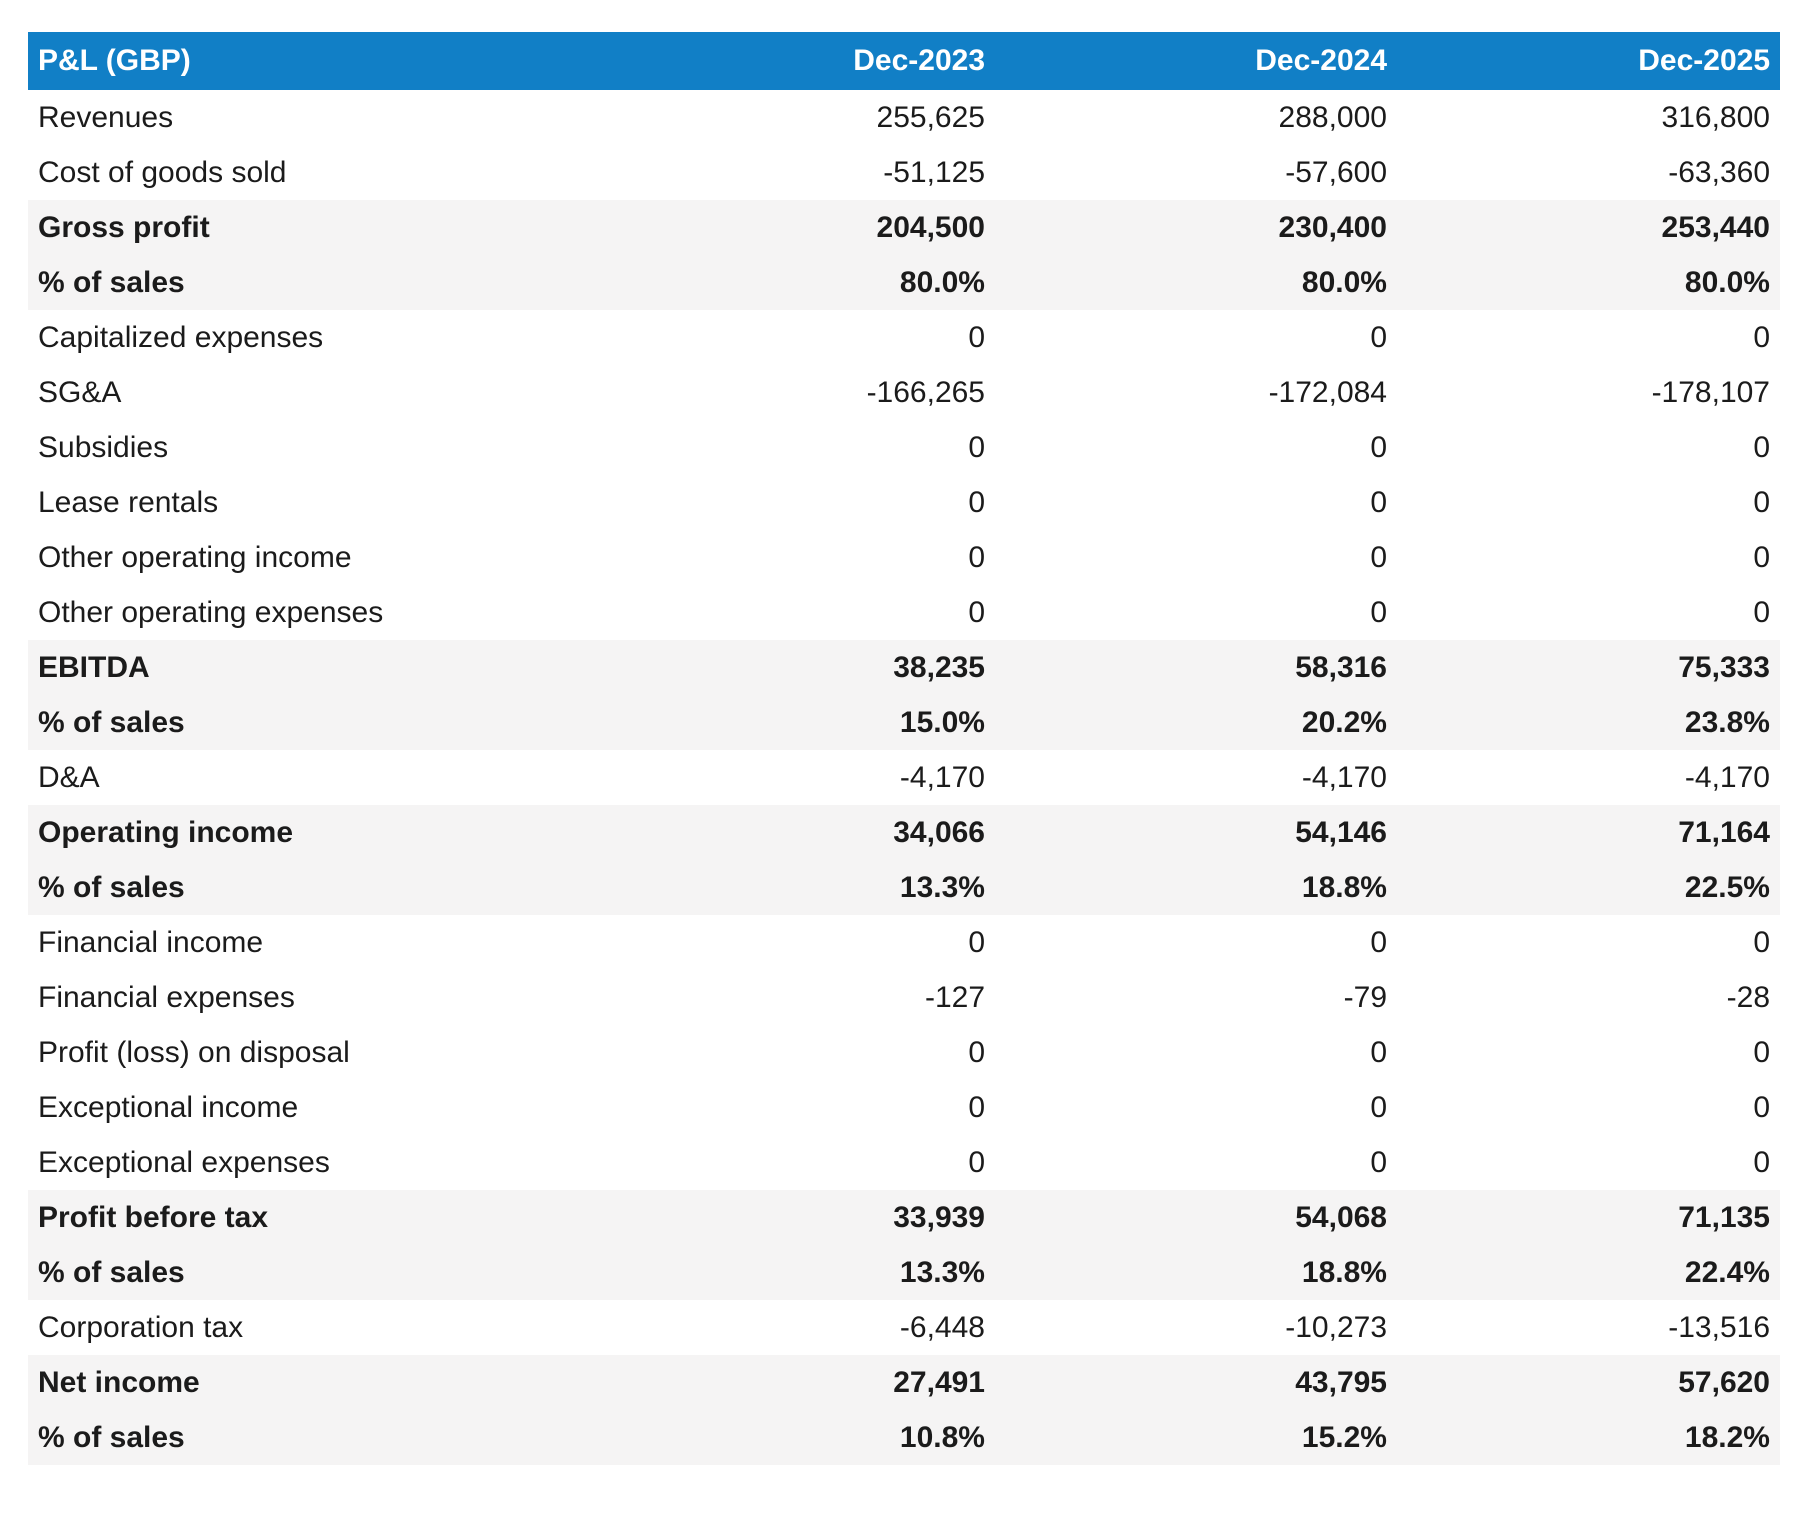 Image resolution: width=1800 pixels, height=1517 pixels. Describe the element at coordinates (1186, 61) in the screenshot. I see `column-header-dec-2024: Dec-2024` at that location.